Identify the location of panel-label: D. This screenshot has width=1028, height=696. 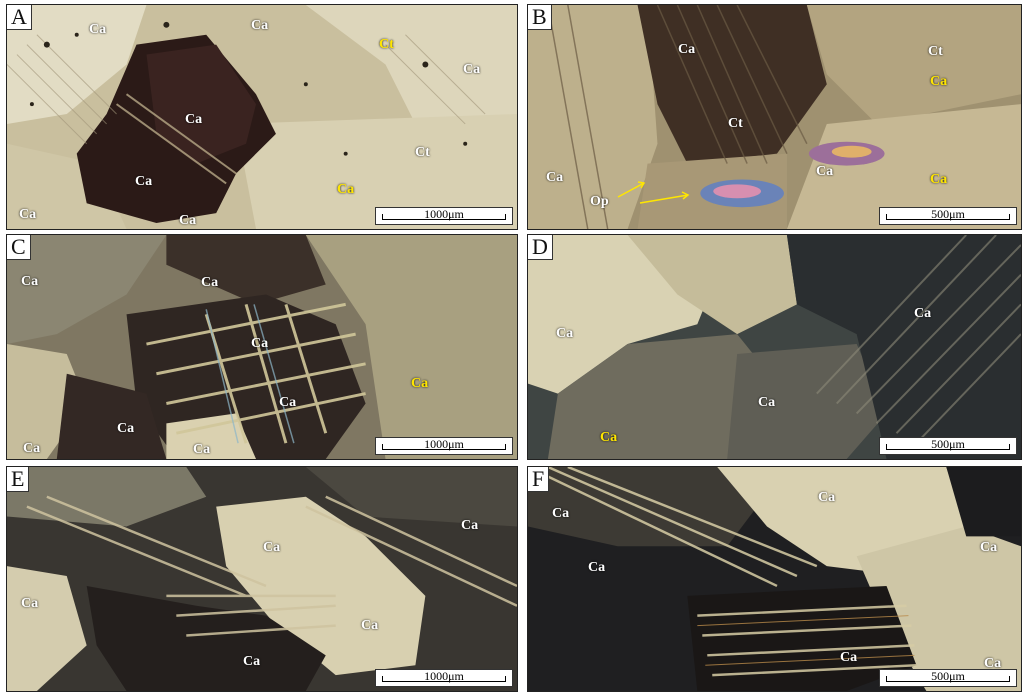
(540, 247).